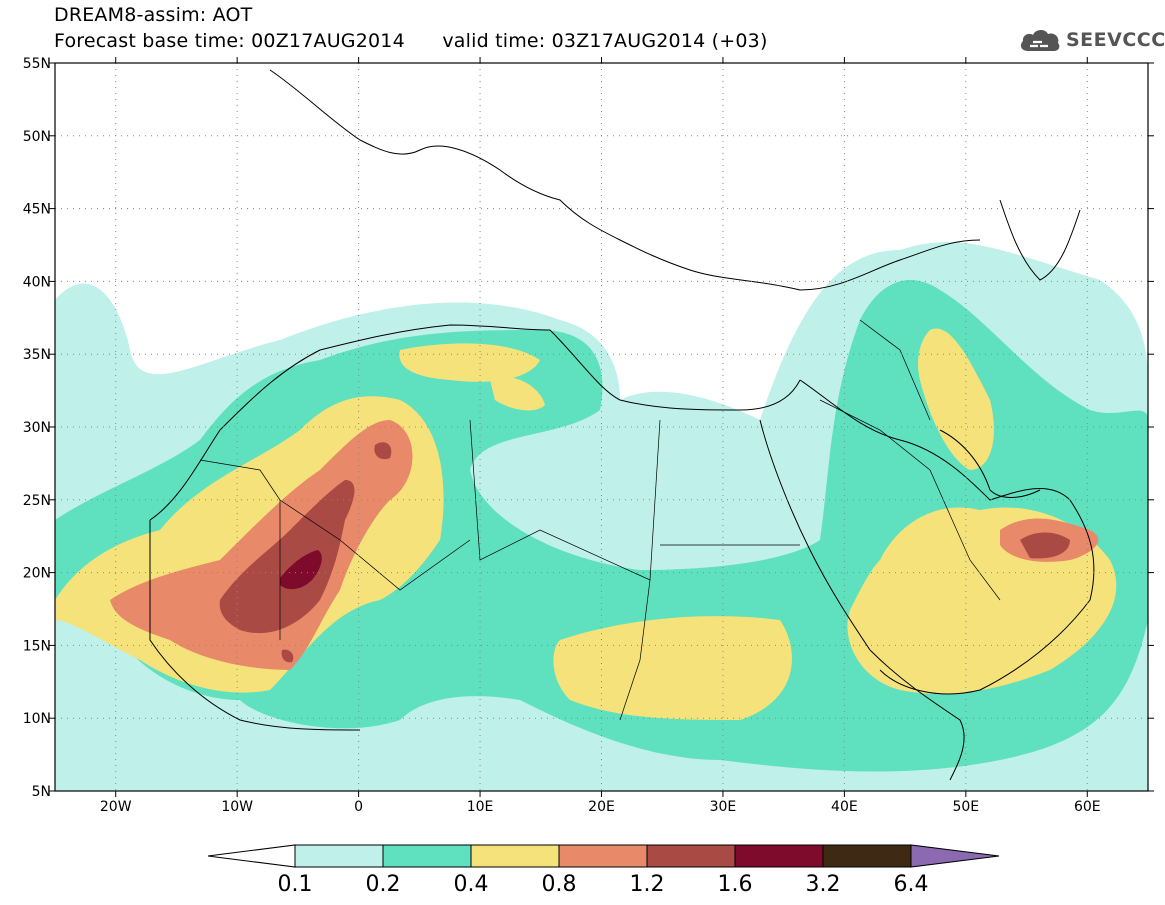  What do you see at coordinates (383, 884) in the screenshot?
I see `colorbar-level-label: 0.2` at bounding box center [383, 884].